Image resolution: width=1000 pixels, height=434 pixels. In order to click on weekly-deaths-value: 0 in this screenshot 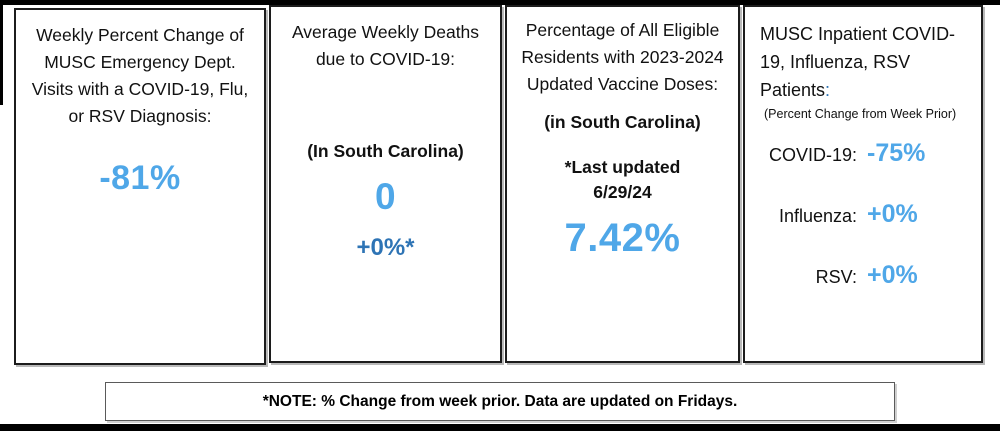, I will do `click(385, 197)`.